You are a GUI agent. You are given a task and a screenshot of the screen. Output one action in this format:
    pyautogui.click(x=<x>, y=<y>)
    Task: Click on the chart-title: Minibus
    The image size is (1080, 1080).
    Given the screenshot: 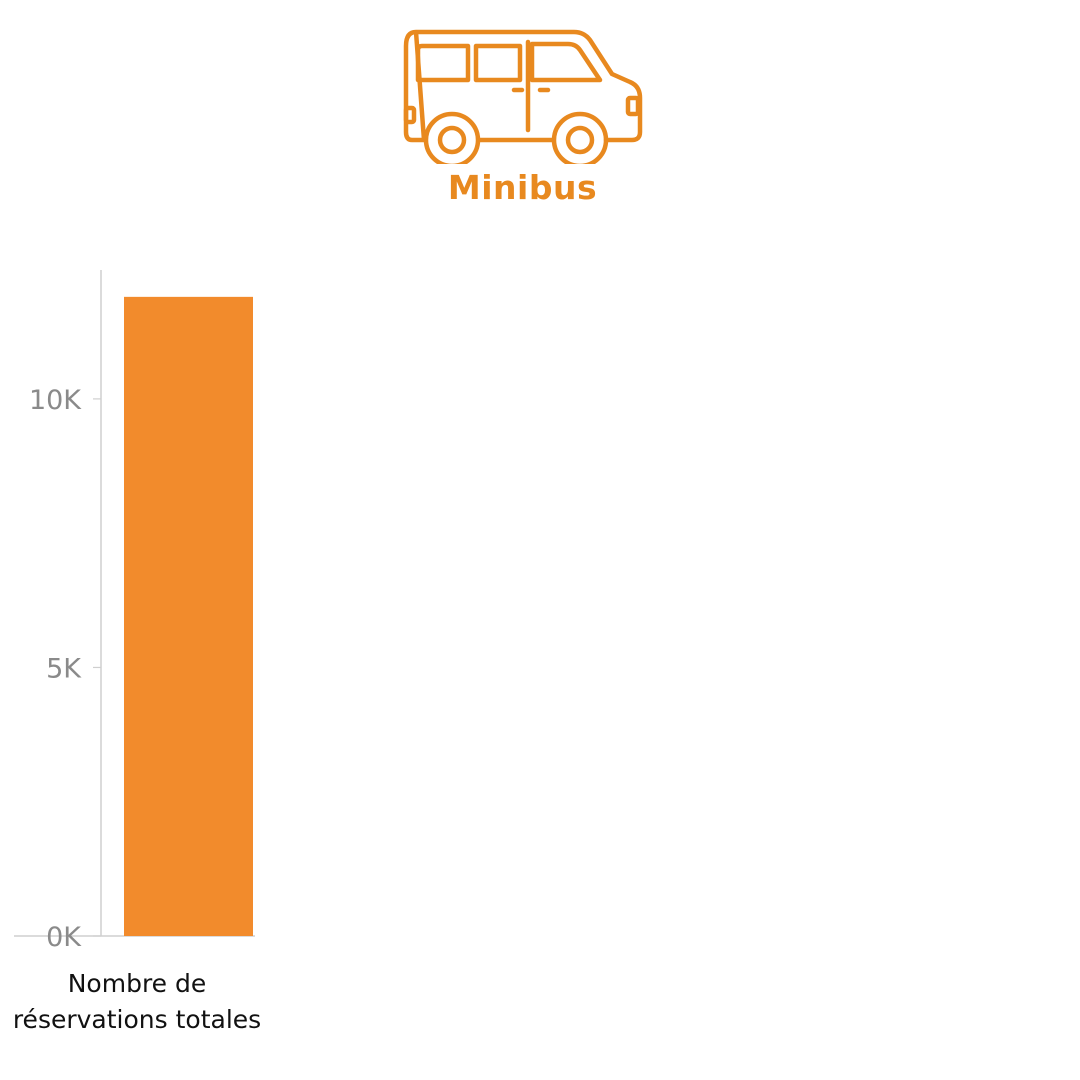 What is the action you would take?
    pyautogui.click(x=522, y=187)
    